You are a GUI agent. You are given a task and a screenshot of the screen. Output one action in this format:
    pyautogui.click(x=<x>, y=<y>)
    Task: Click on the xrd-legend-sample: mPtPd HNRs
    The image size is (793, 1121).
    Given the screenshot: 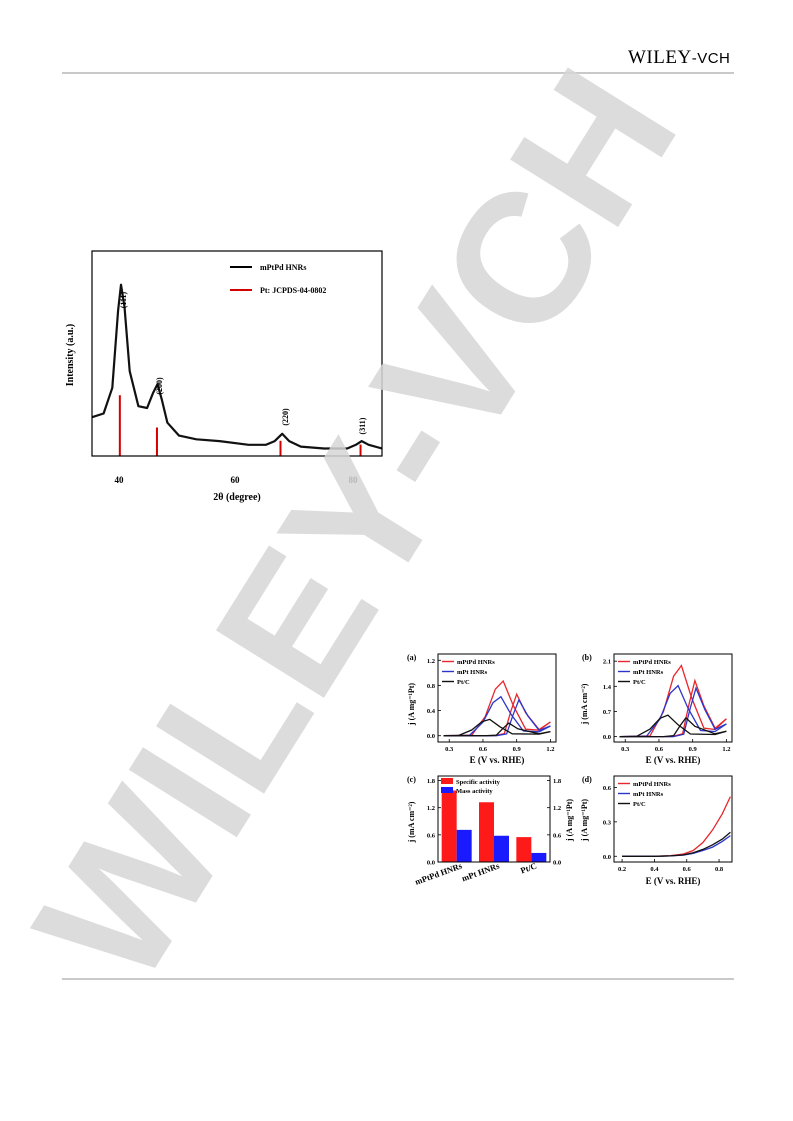 What is the action you would take?
    pyautogui.click(x=283, y=267)
    